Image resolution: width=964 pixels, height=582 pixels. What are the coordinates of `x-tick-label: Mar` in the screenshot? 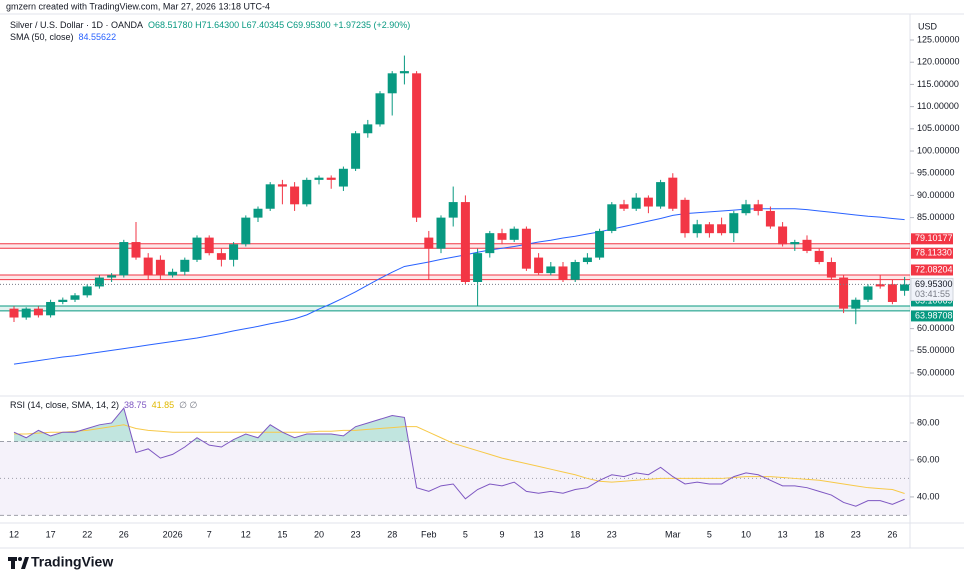 It's located at (673, 534).